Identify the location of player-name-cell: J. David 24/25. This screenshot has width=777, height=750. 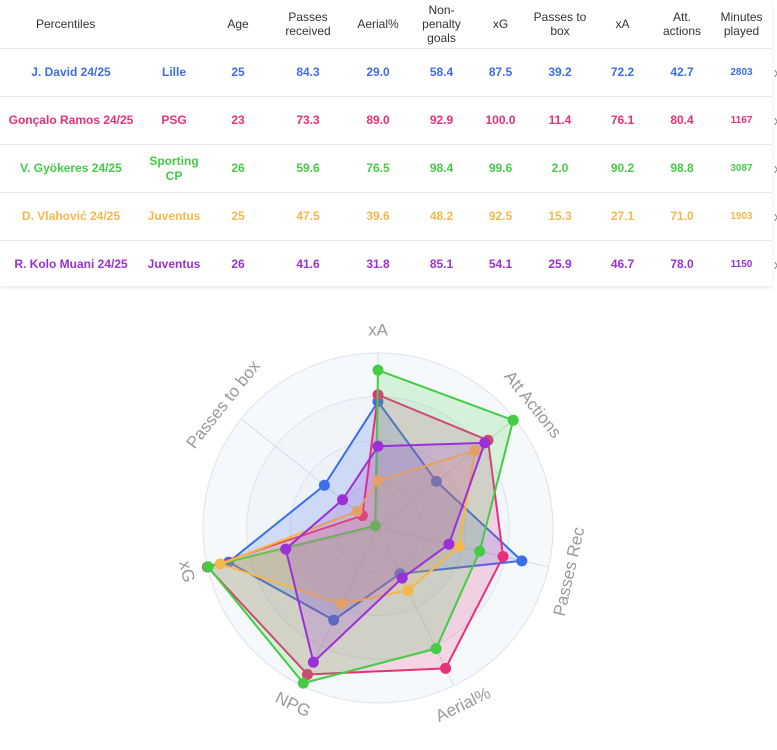
(71, 72).